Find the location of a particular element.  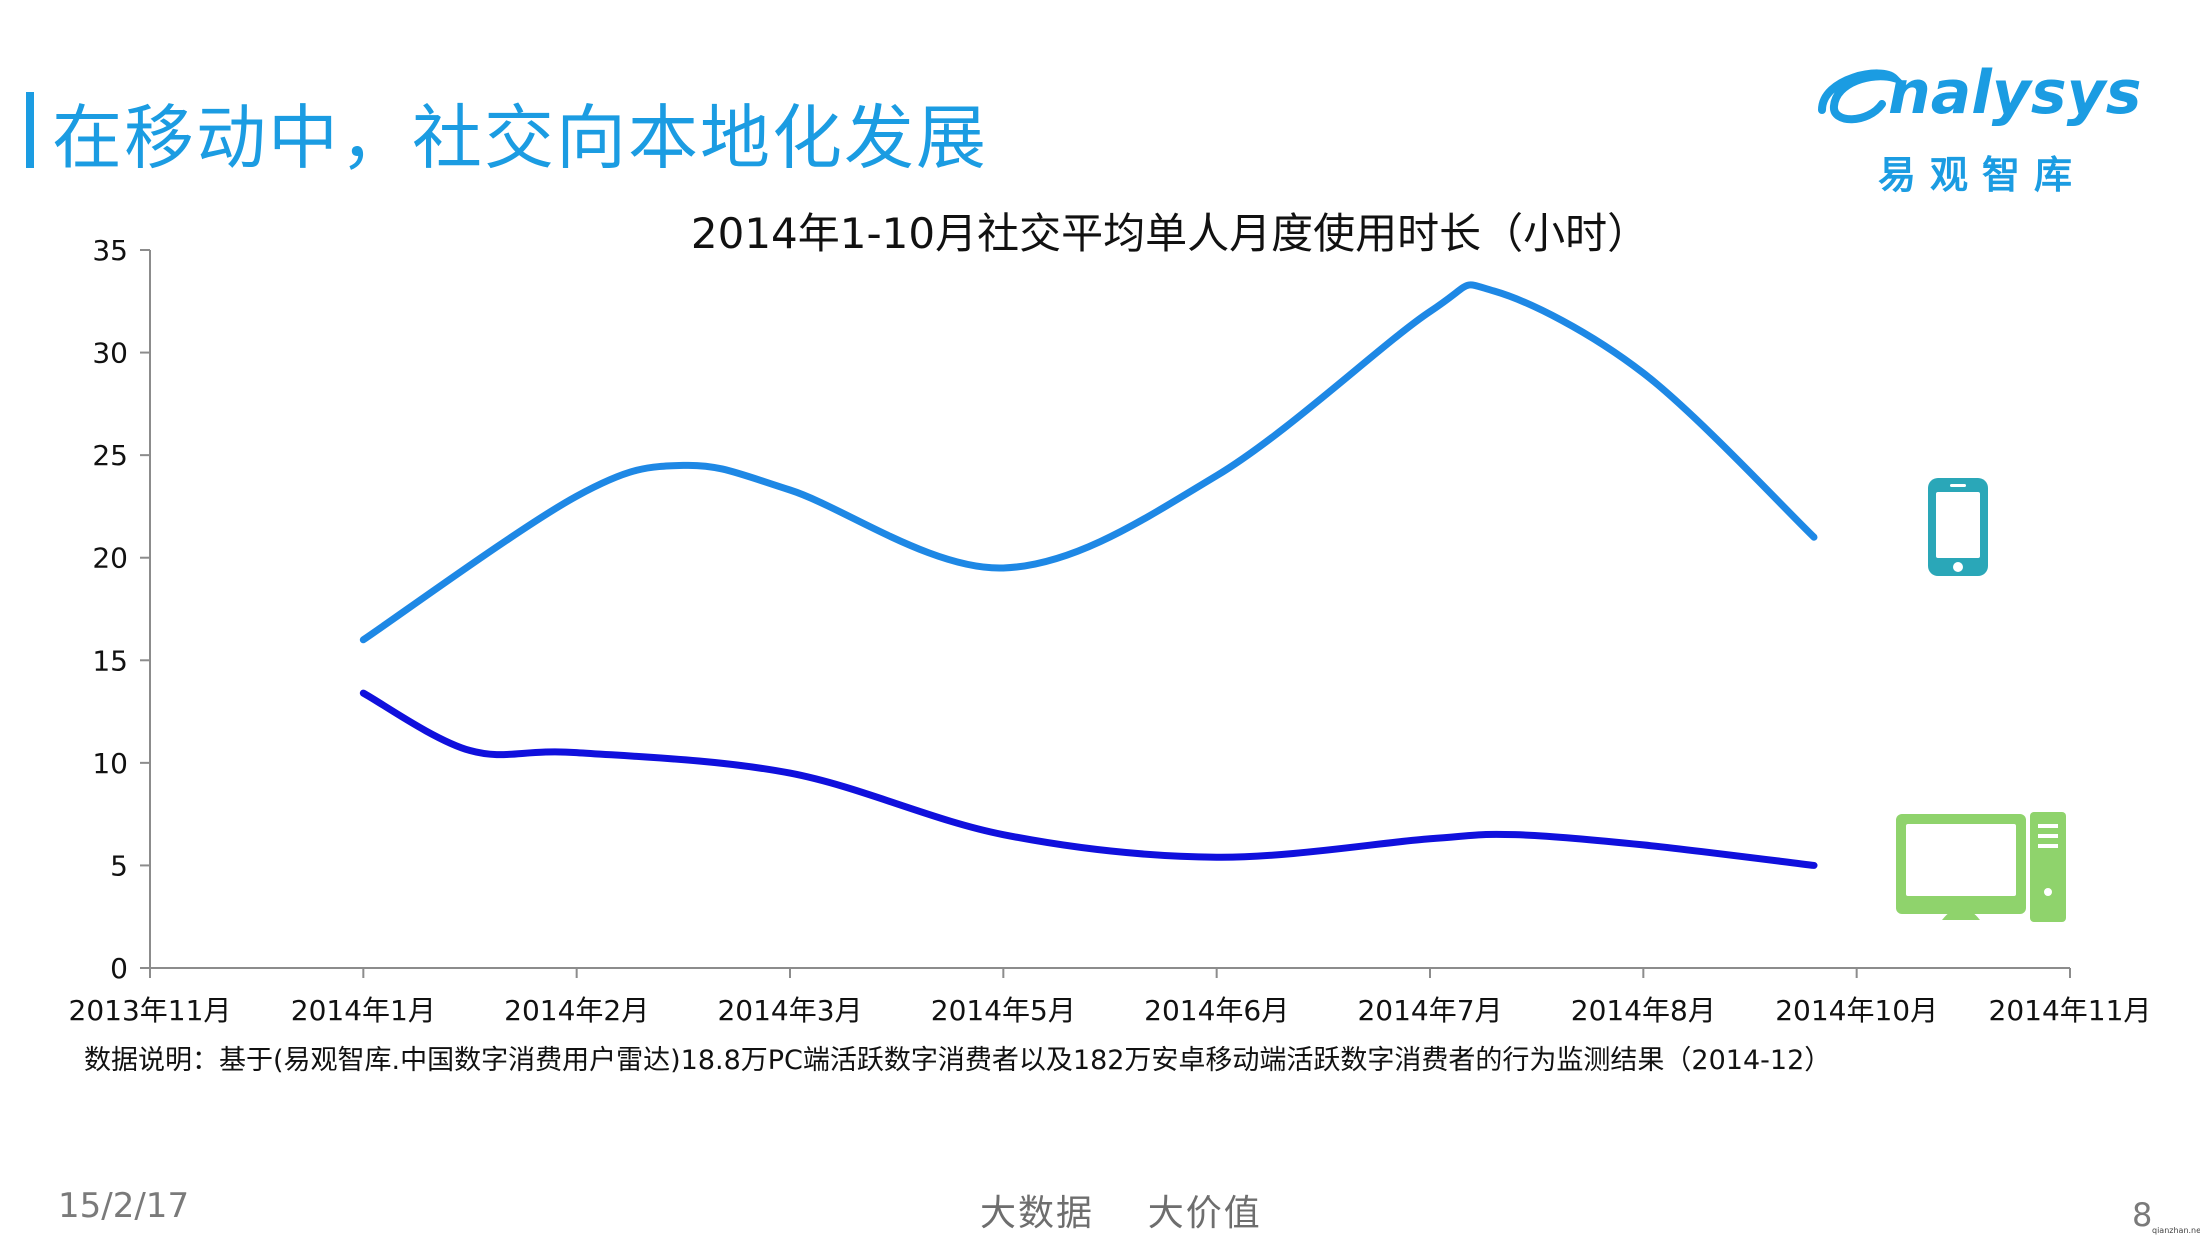

x-tick-label: 2014年5月 is located at coordinates (1003, 1010).